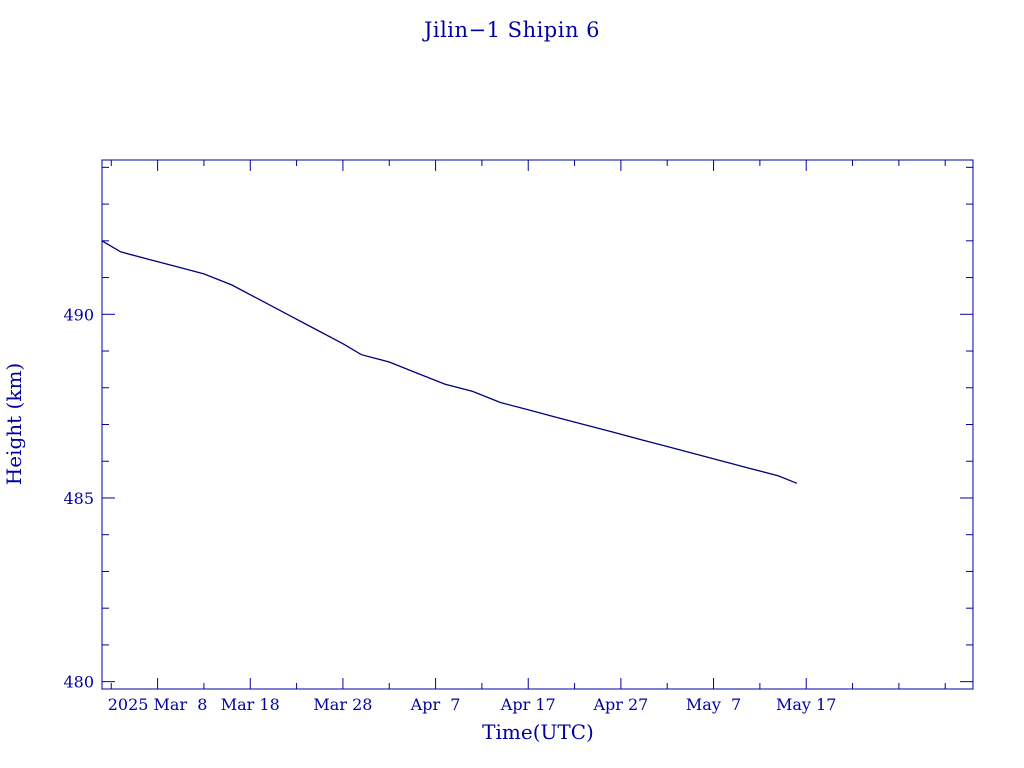 This screenshot has height=768, width=1024. I want to click on chart-title: Jilin−1 Shipin 6, so click(511, 30).